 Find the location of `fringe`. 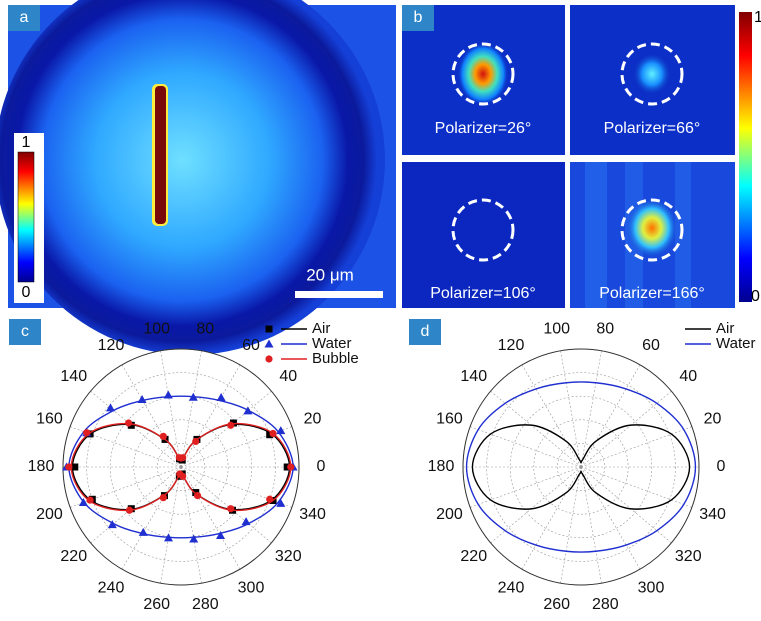

fringe is located at coordinates (596, 235).